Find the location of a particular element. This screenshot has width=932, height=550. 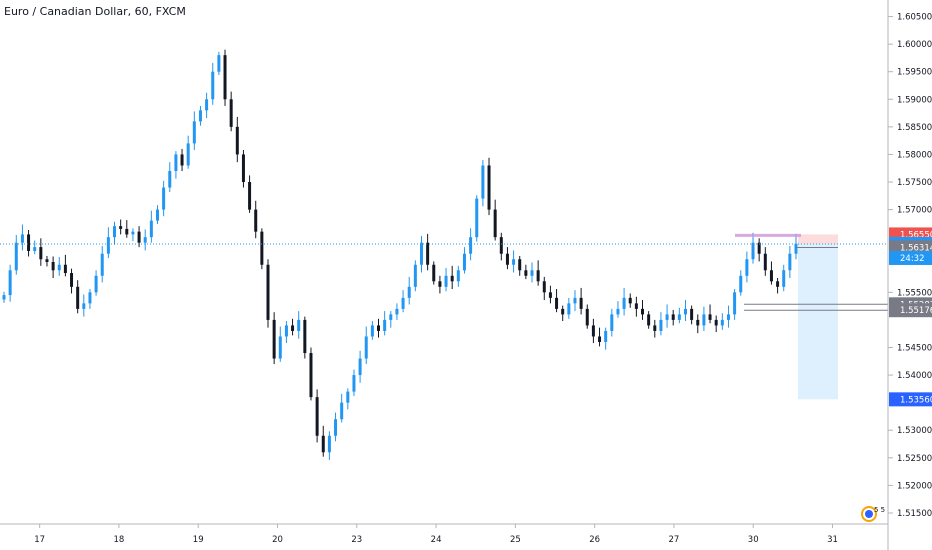

price-tag-label: 1.55176 is located at coordinates (916, 311).